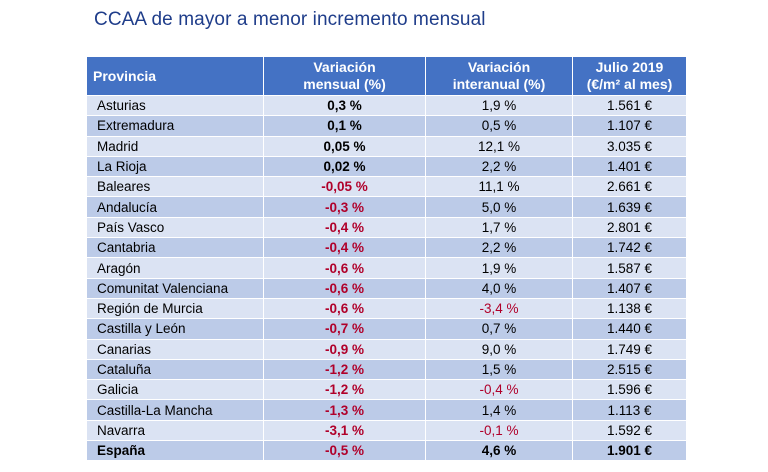 The height and width of the screenshot is (472, 768). Describe the element at coordinates (175, 146) in the screenshot. I see `cell-provincia: Madrid` at that location.